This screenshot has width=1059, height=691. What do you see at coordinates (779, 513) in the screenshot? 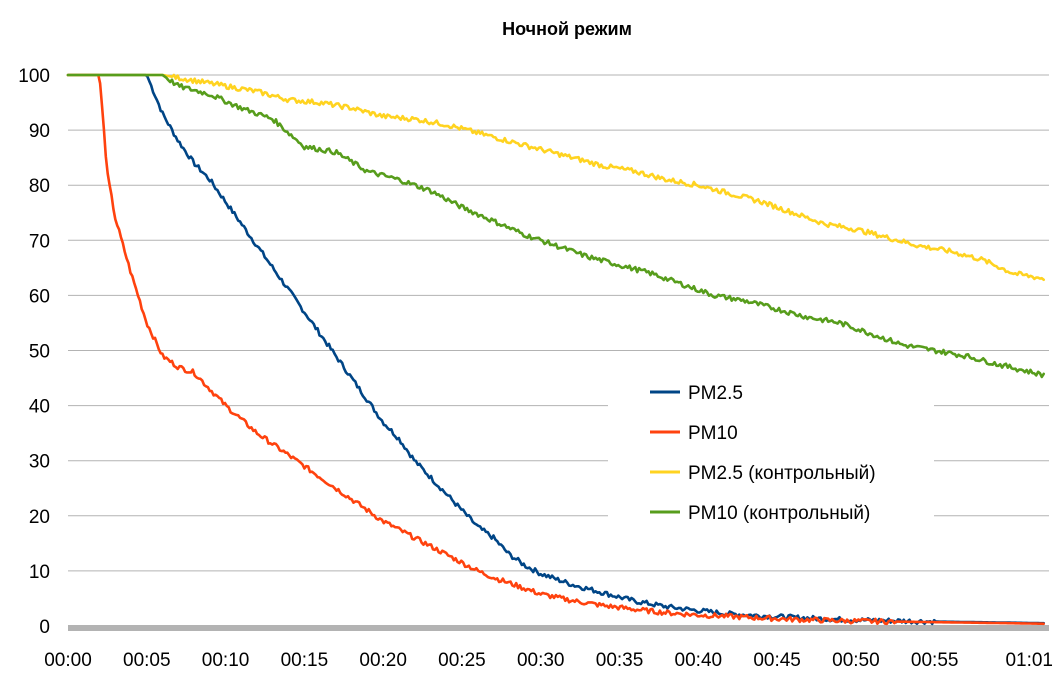
I see `legend-label: PM10 (контрольный)` at bounding box center [779, 513].